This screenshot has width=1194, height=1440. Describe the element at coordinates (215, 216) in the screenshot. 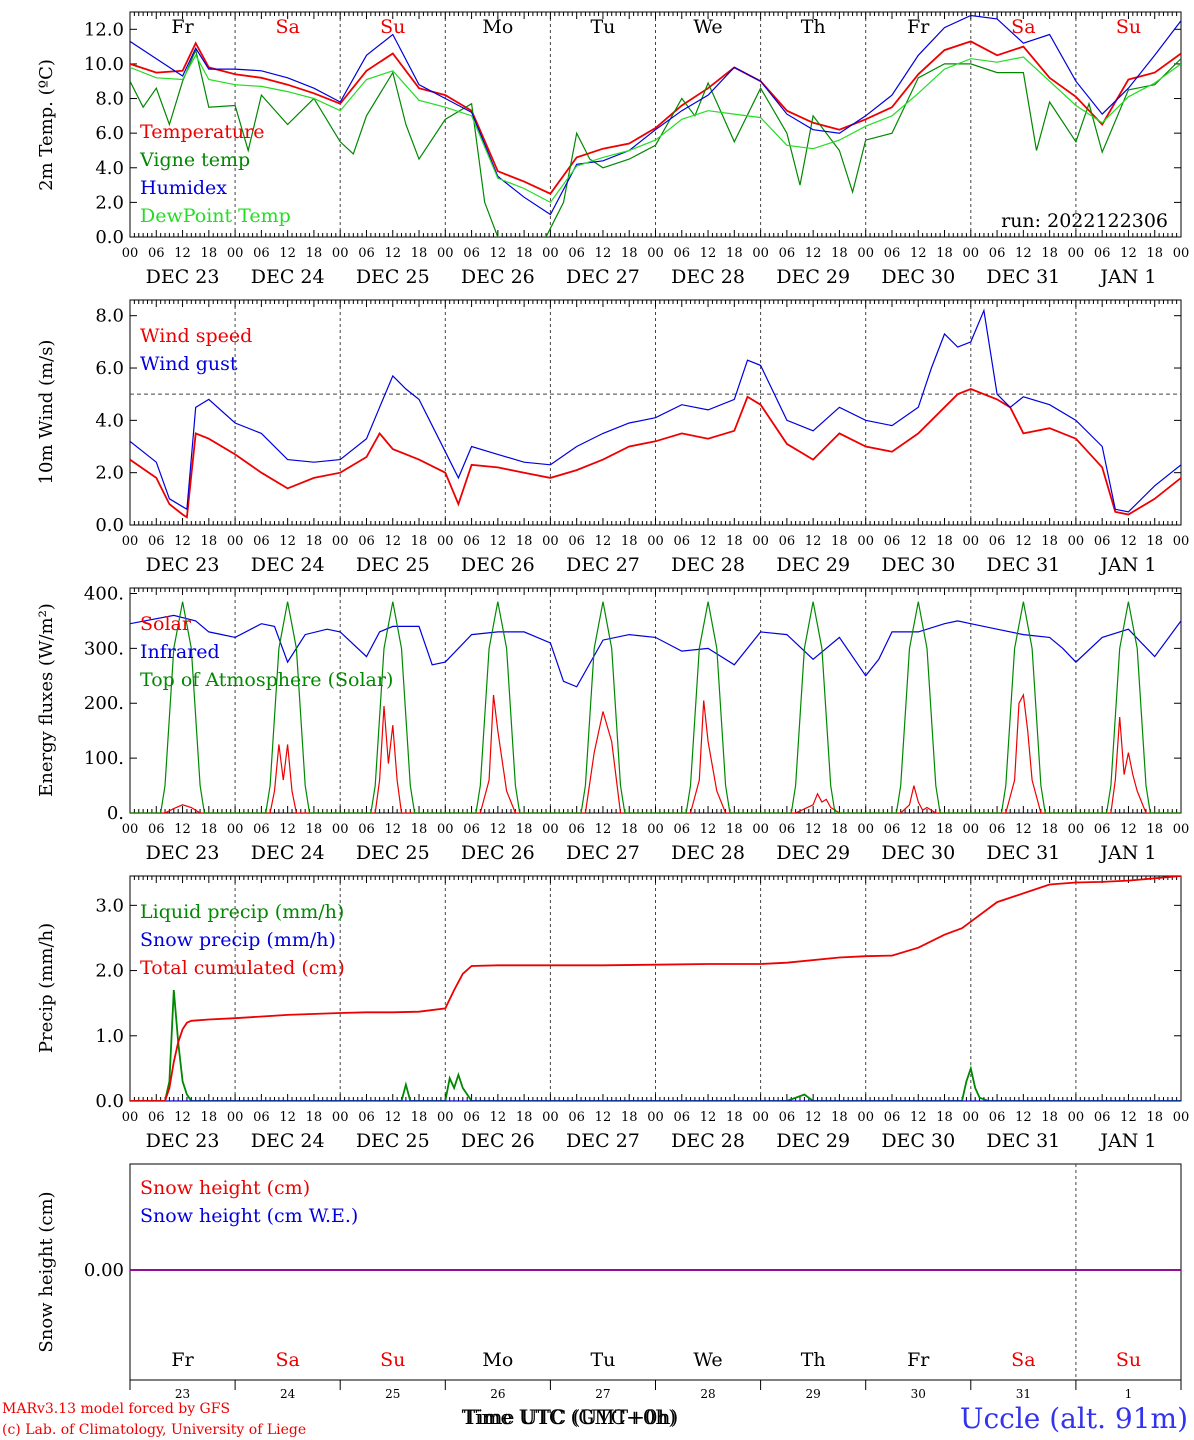

I see `legend-entry: DewPoint Temp` at that location.